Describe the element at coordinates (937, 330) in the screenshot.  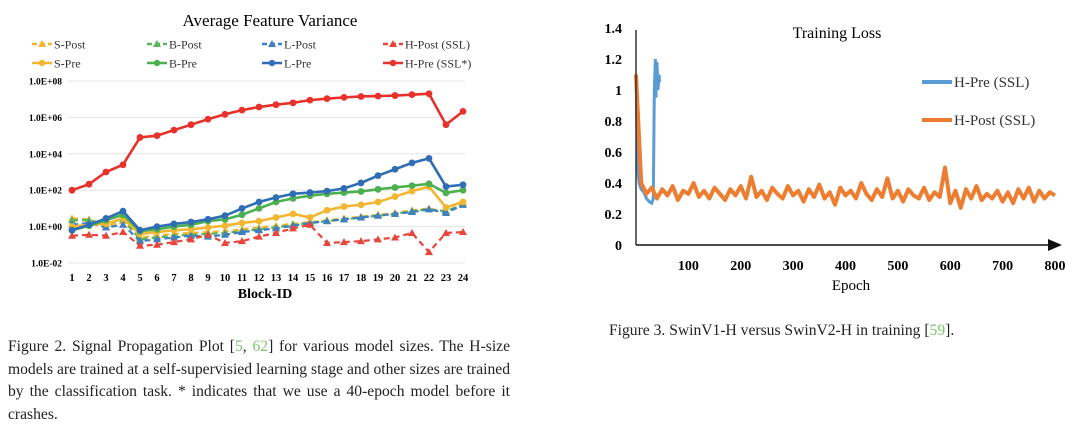
I see `citation-link: 59` at that location.